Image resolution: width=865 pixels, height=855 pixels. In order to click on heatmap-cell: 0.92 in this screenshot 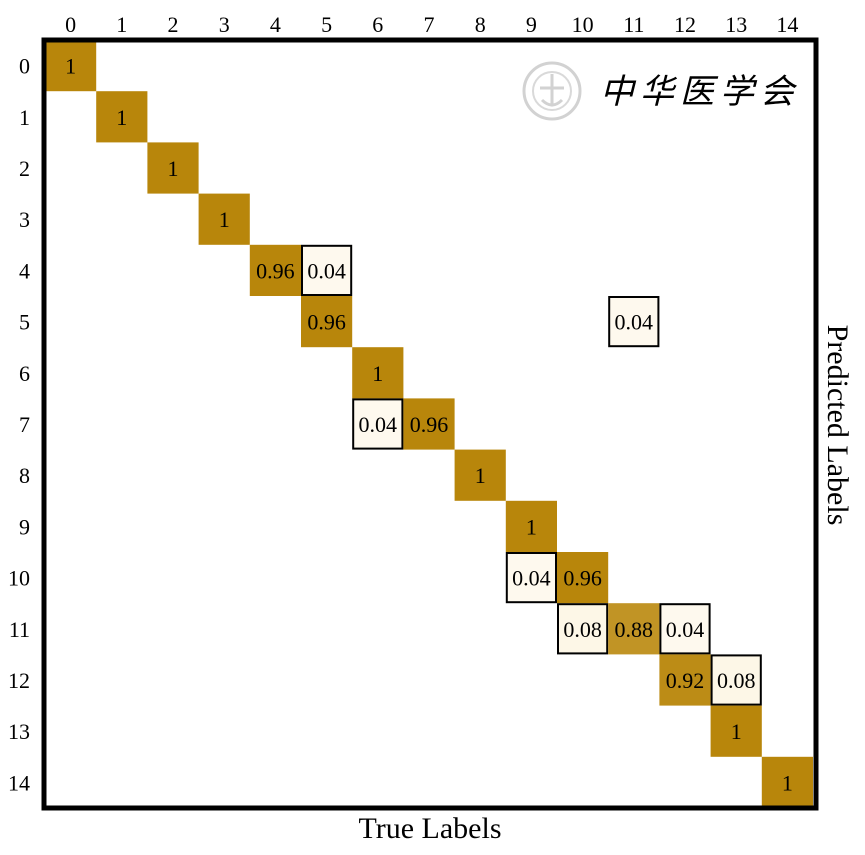, I will do `click(685, 680)`.